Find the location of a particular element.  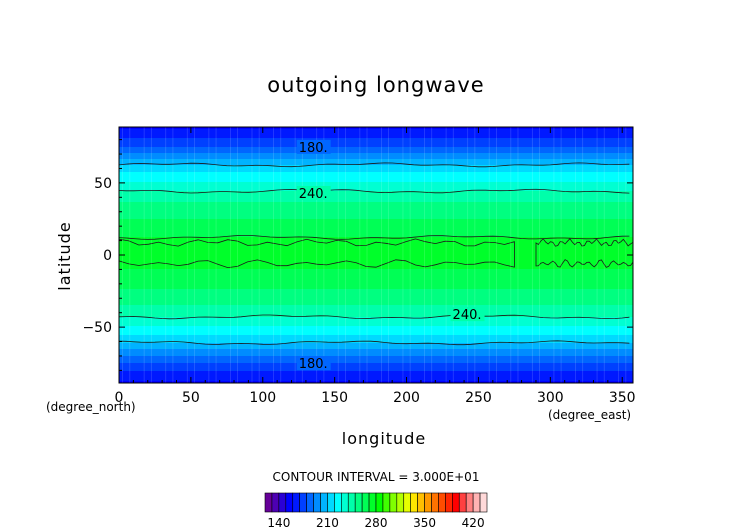

equatorial-contour is located at coordinates (317, 253).